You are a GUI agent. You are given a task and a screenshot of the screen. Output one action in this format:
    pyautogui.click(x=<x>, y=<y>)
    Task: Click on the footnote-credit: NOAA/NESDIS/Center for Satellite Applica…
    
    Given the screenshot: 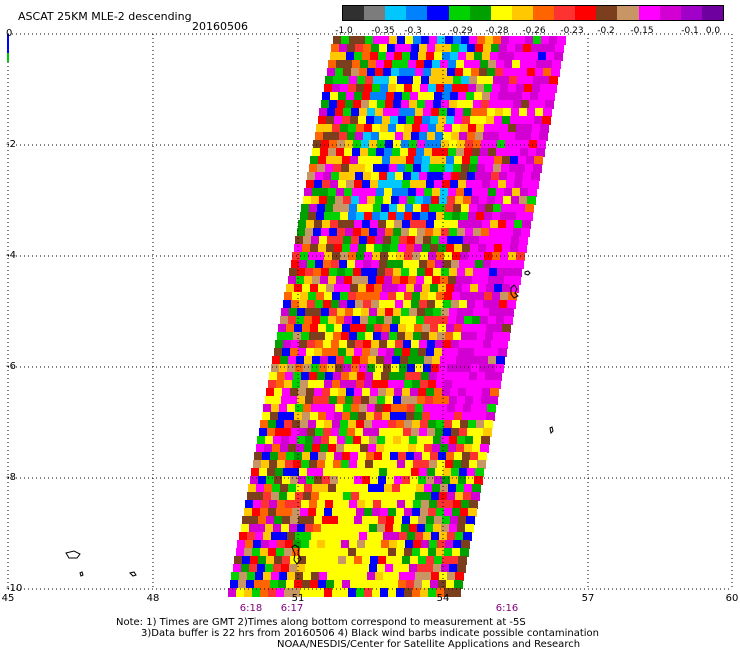 What is the action you would take?
    pyautogui.click(x=429, y=644)
    